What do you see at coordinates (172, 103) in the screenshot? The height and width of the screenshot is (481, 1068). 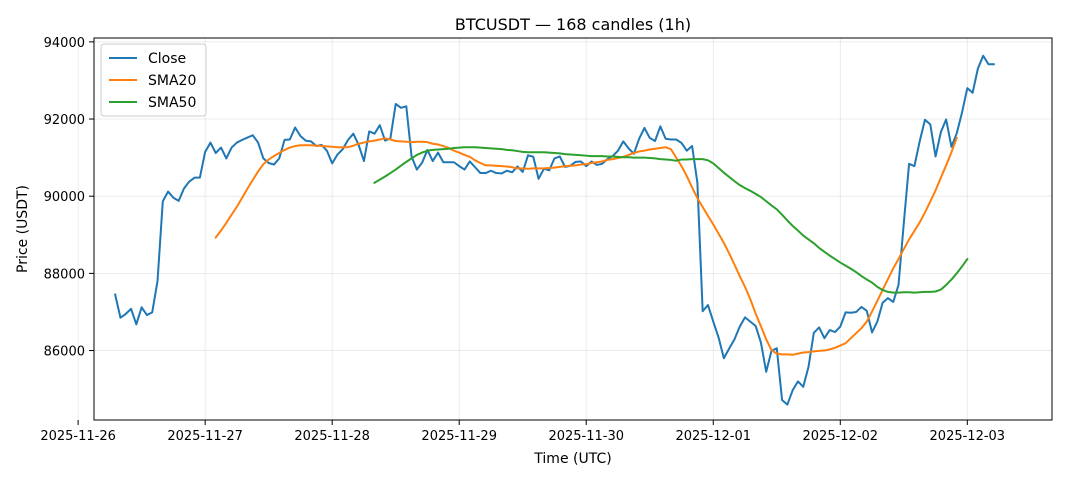 I see `legend-label-sma50: SMA50` at bounding box center [172, 103].